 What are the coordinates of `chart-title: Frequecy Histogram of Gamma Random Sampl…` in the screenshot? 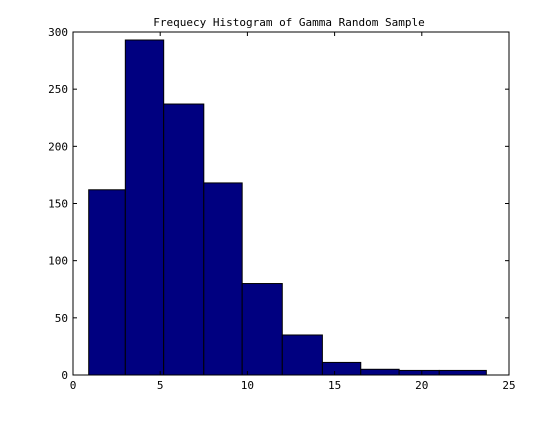 It's located at (289, 22).